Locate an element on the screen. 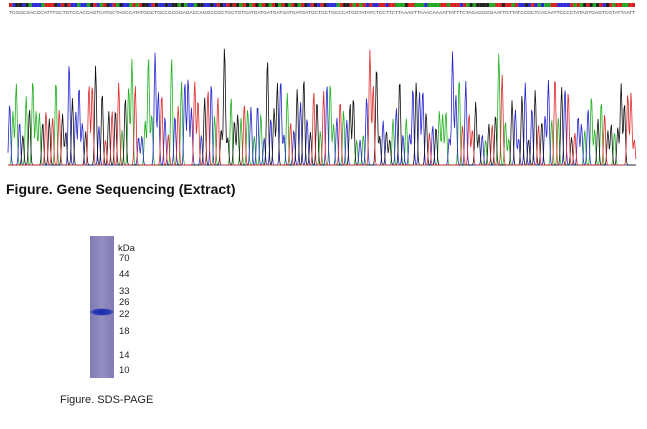 Image resolution: width=647 pixels, height=429 pixels. marker-label: 26 is located at coordinates (124, 302).